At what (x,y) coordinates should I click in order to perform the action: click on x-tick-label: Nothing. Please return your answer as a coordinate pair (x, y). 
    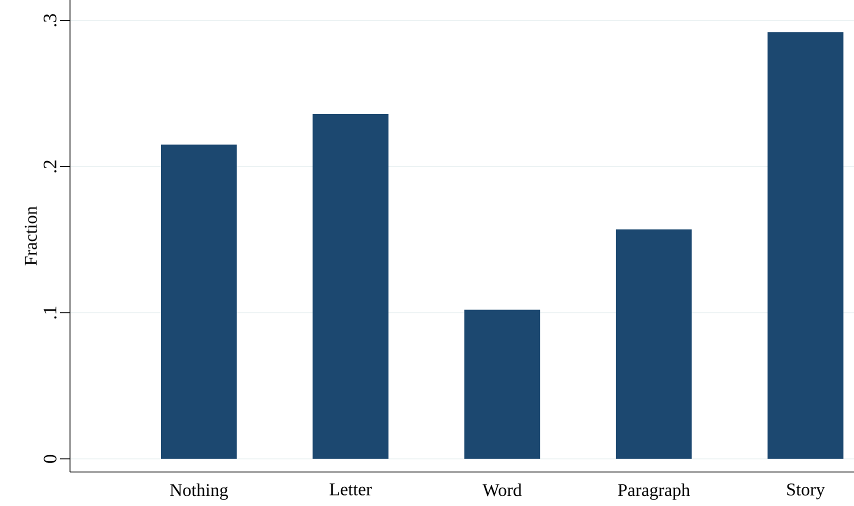
    Looking at the image, I should click on (199, 491).